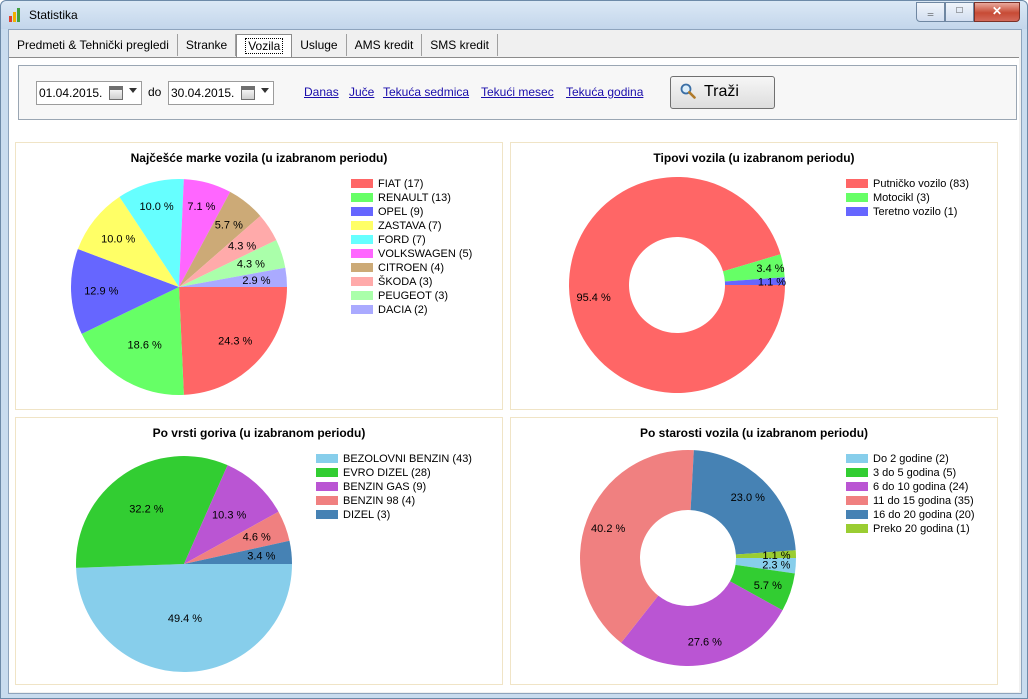  I want to click on title-bar: Statistika ‗ □ ✕, so click(514, 15).